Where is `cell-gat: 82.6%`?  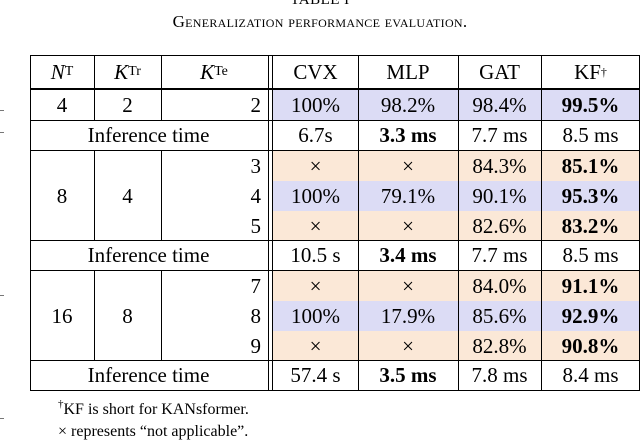 cell-gat: 82.6% is located at coordinates (499, 226).